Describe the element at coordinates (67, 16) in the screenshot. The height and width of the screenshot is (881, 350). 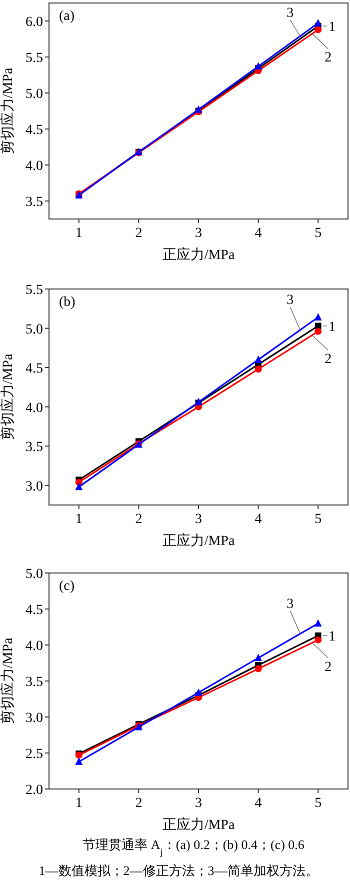
I see `chart-title: (a)` at that location.